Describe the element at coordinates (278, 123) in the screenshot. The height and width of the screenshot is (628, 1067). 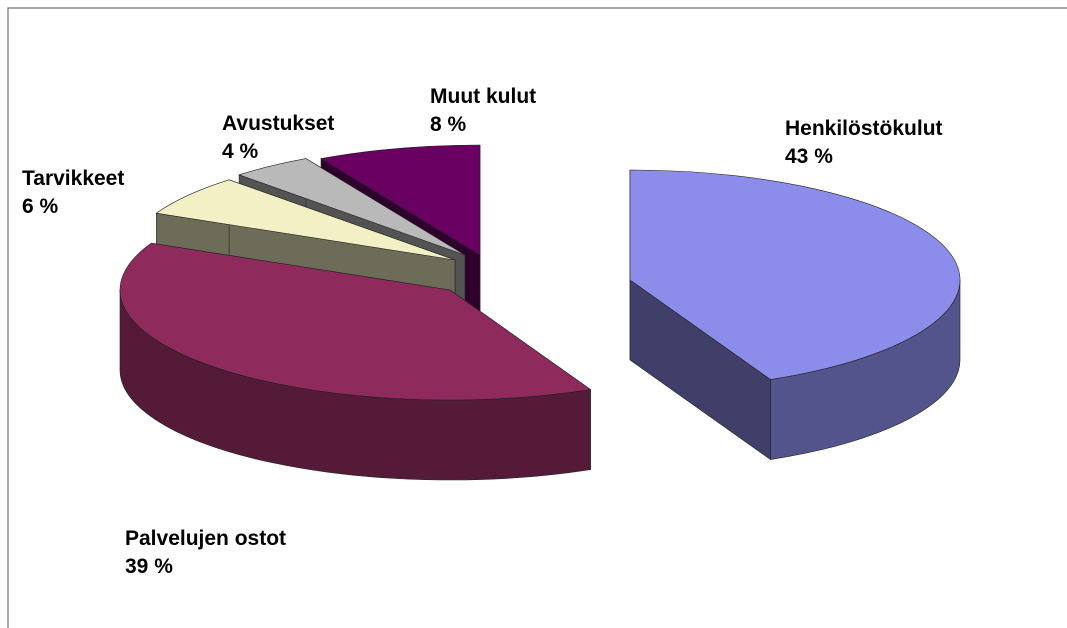
I see `slice-label: Avustukset` at that location.